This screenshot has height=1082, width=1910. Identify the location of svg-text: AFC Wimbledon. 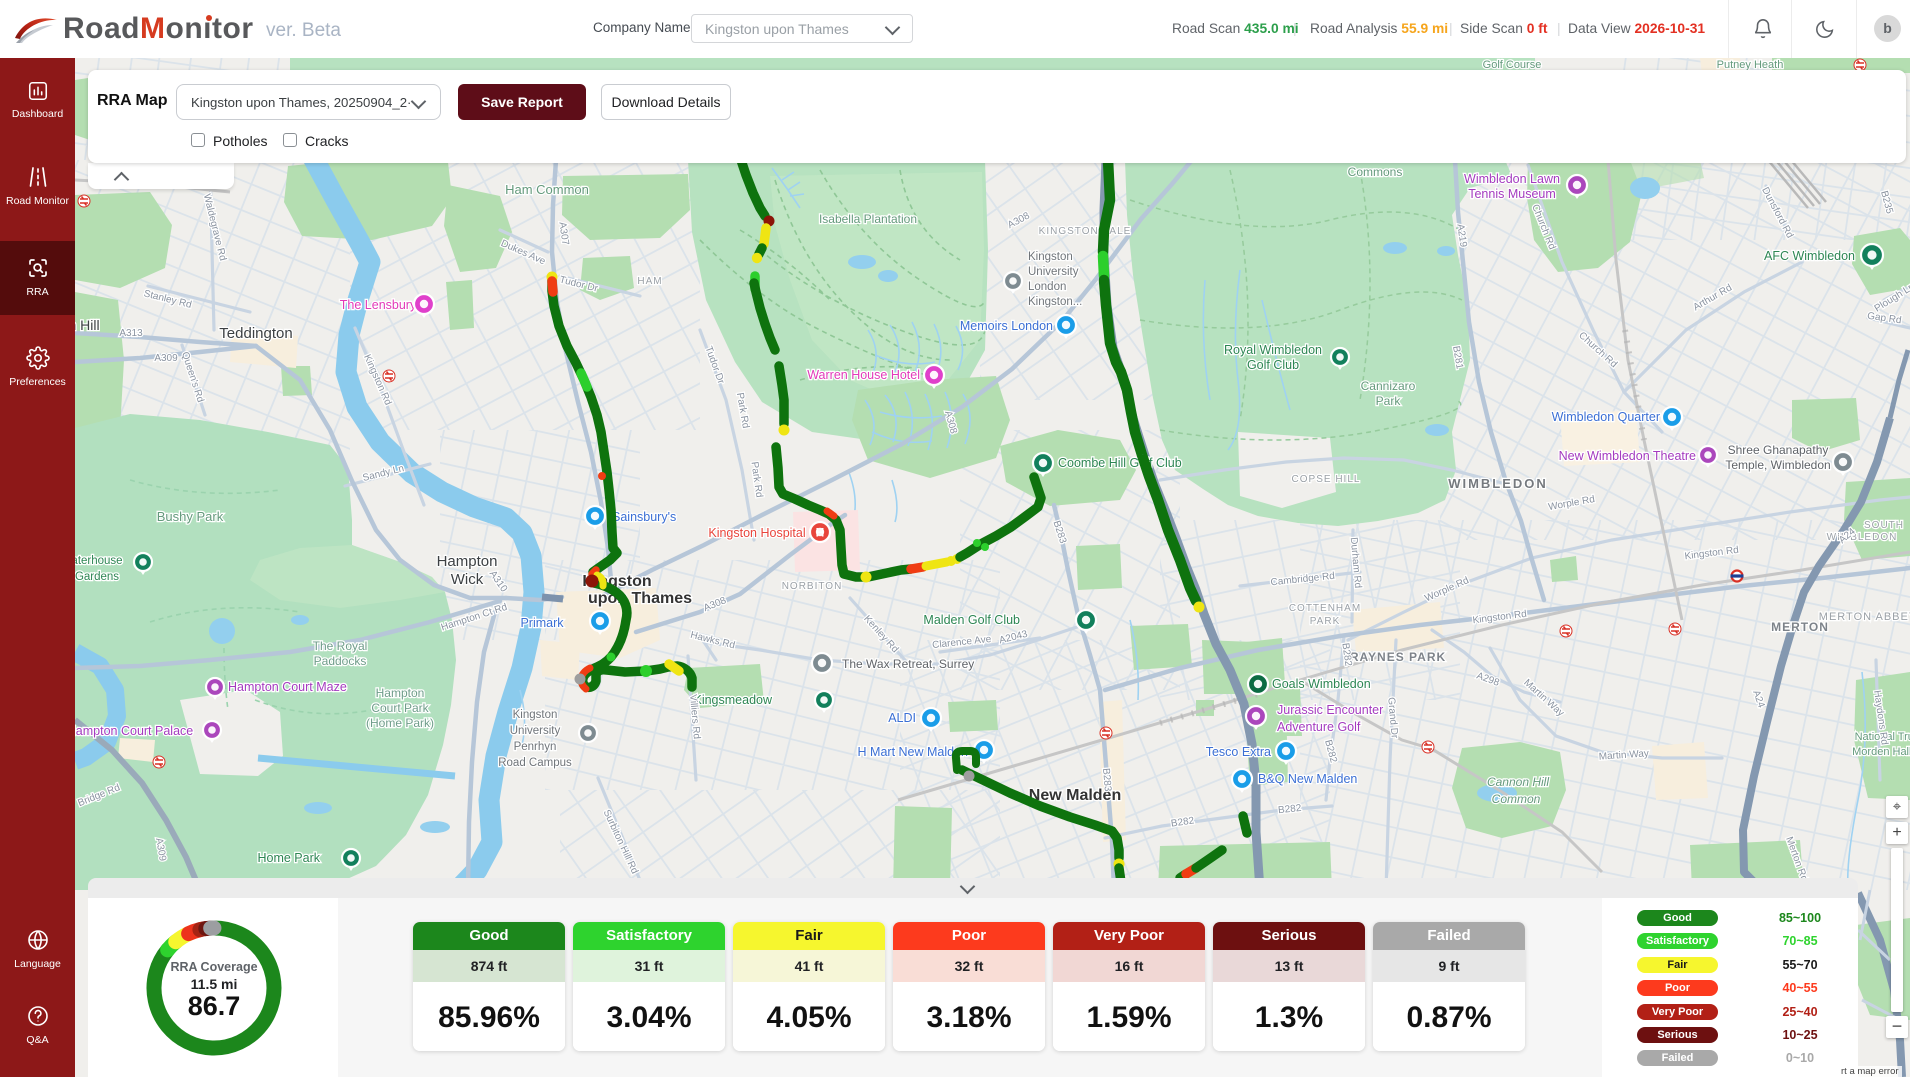
(1809, 256).